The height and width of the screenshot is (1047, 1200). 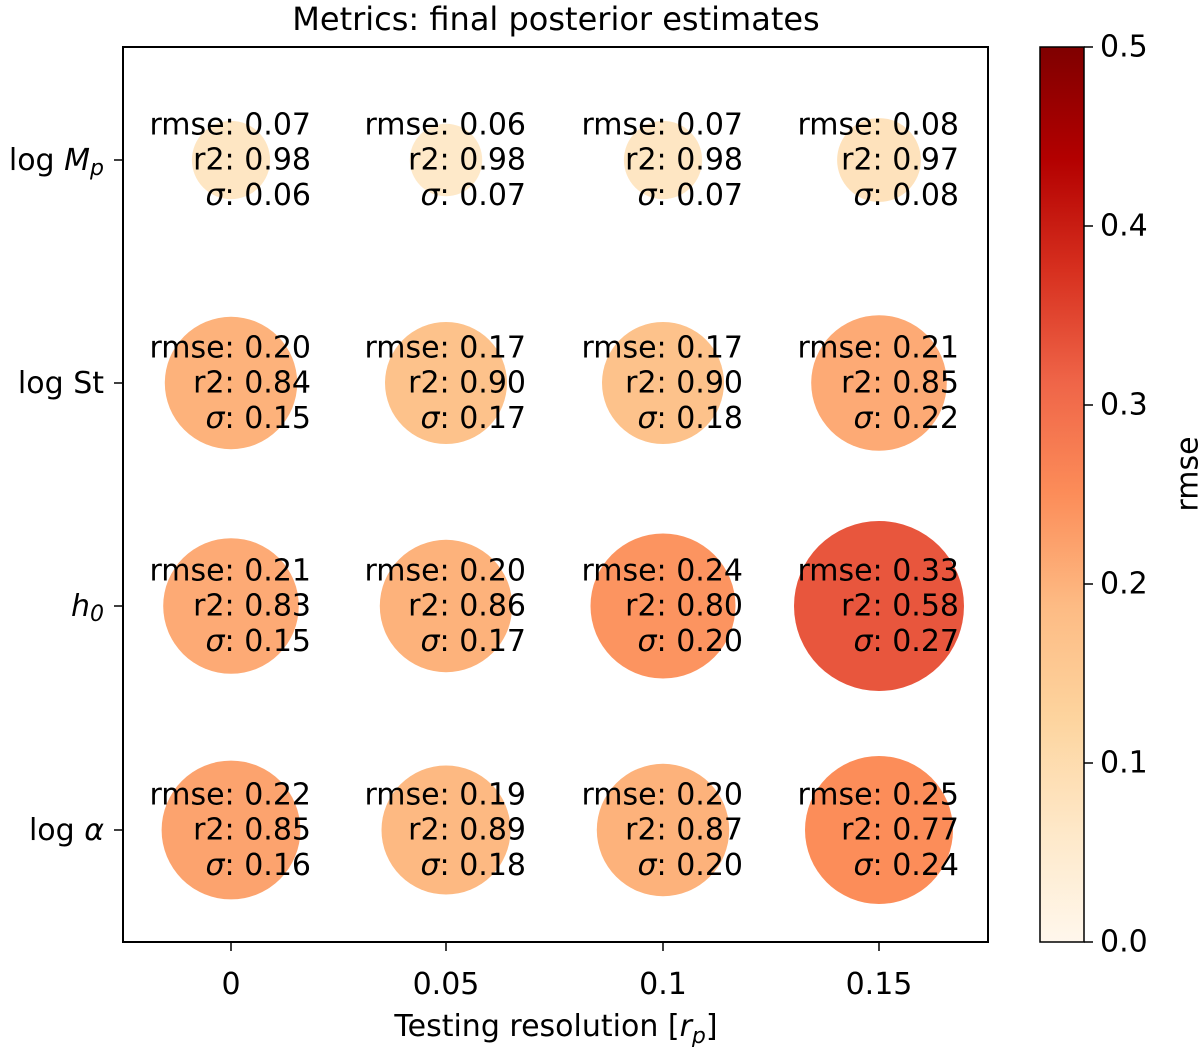 I want to click on bubble-r3-c0, so click(x=231, y=830).